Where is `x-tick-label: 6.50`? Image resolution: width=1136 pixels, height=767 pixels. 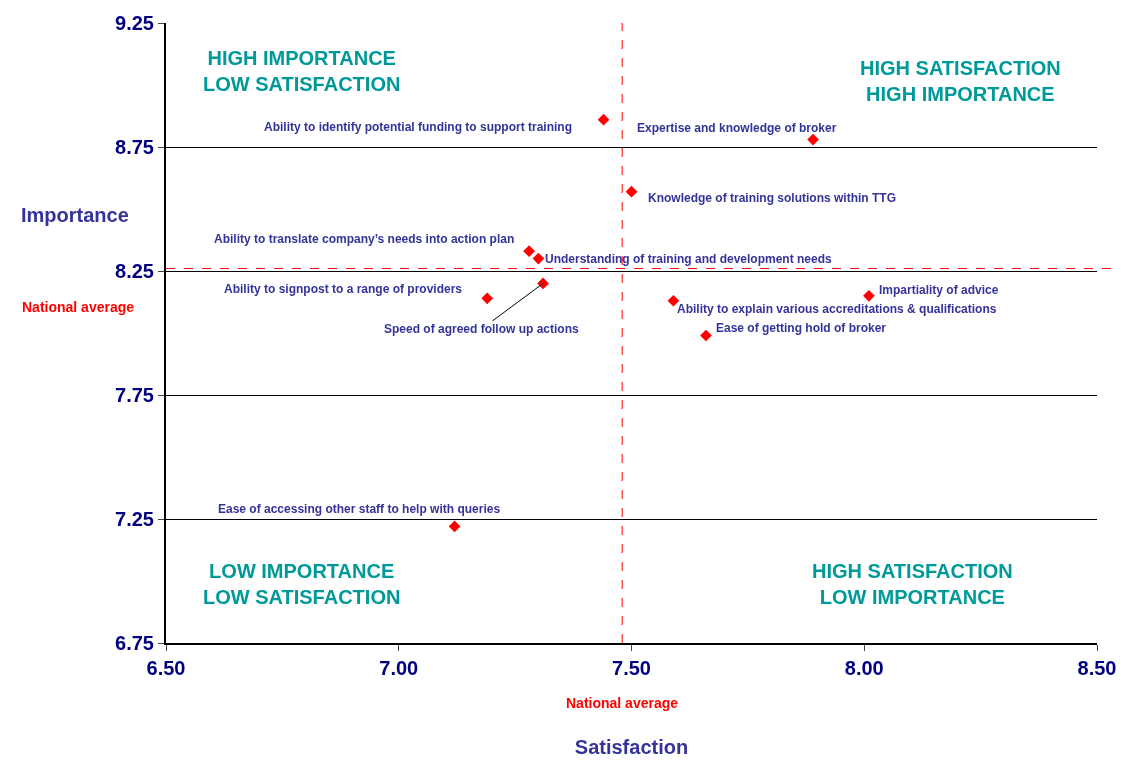
x-tick-label: 6.50 is located at coordinates (166, 668).